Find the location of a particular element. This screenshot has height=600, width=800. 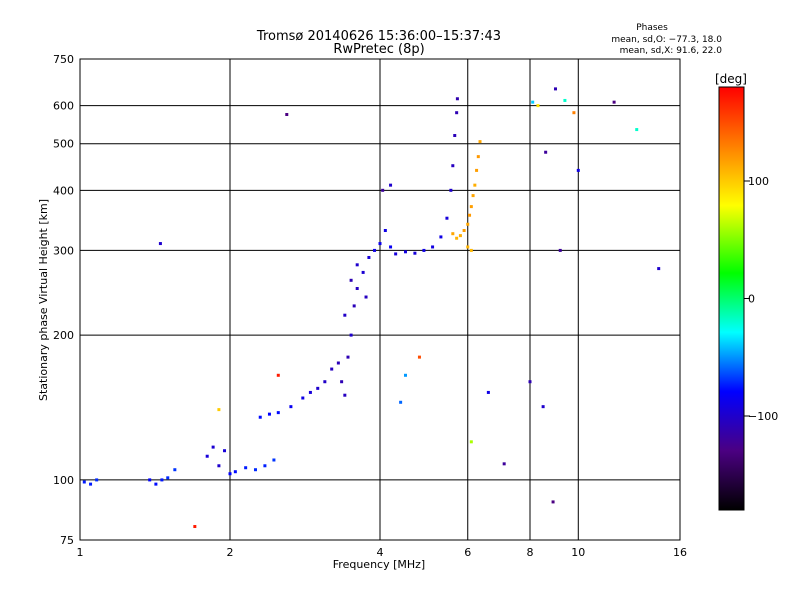

y-tick-label: 200 is located at coordinates (63, 335).